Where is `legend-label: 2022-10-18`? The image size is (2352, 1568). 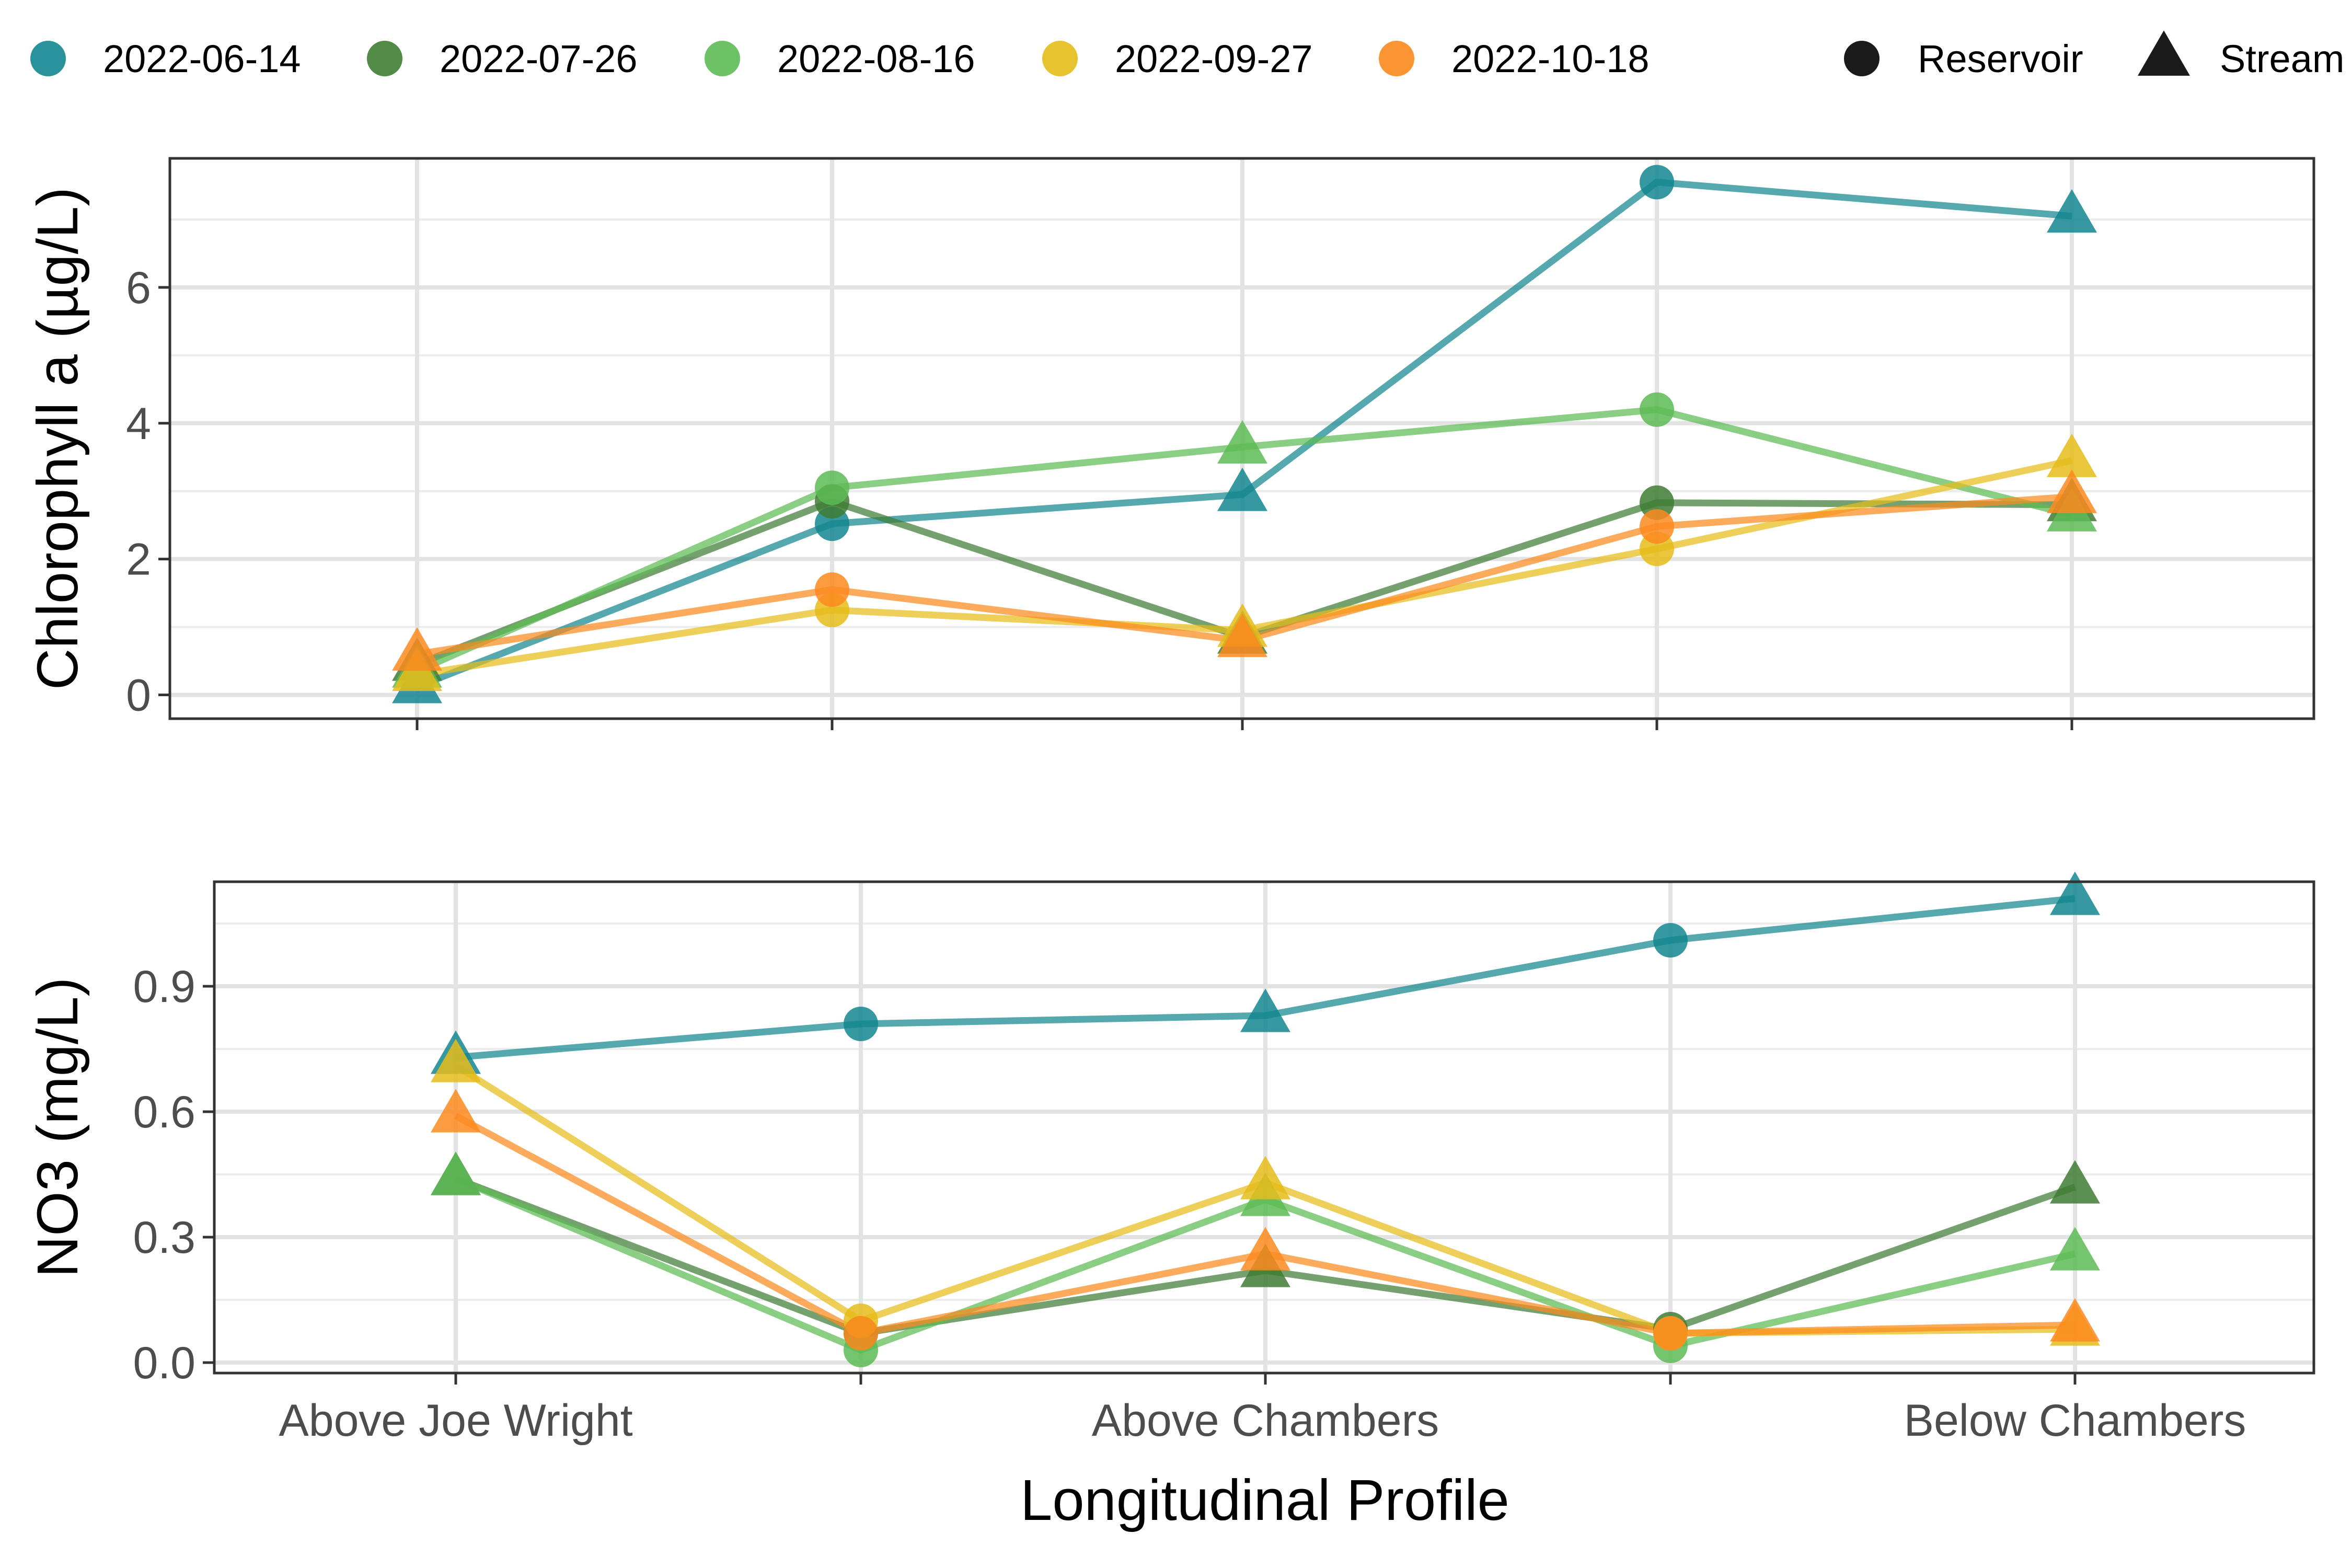
legend-label: 2022-10-18 is located at coordinates (1550, 58).